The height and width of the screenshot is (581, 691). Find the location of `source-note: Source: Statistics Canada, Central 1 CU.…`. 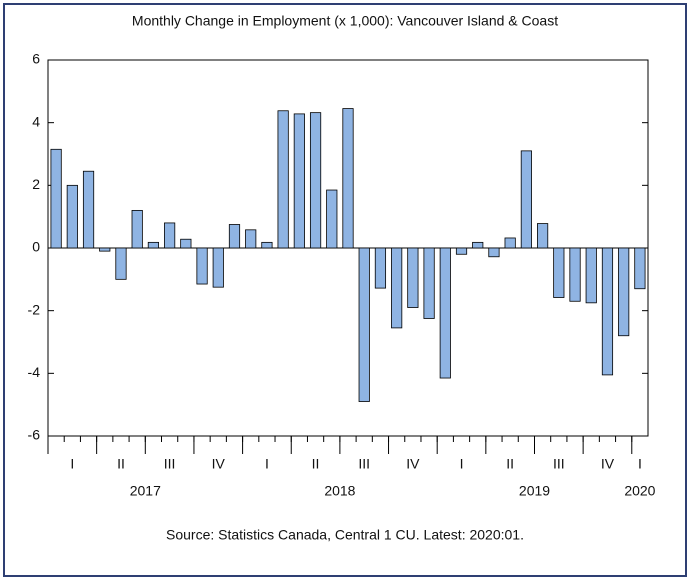

source-note: Source: Statistics Canada, Central 1 CU.… is located at coordinates (345, 535).